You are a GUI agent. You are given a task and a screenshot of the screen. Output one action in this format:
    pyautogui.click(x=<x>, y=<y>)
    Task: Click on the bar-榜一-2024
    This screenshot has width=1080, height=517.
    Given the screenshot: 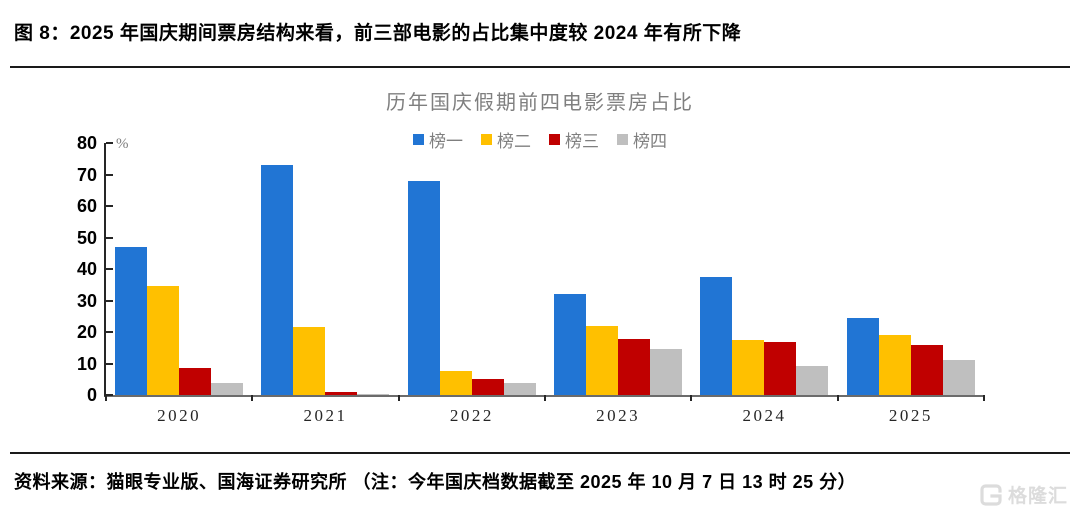 What is the action you would take?
    pyautogui.click(x=716, y=335)
    